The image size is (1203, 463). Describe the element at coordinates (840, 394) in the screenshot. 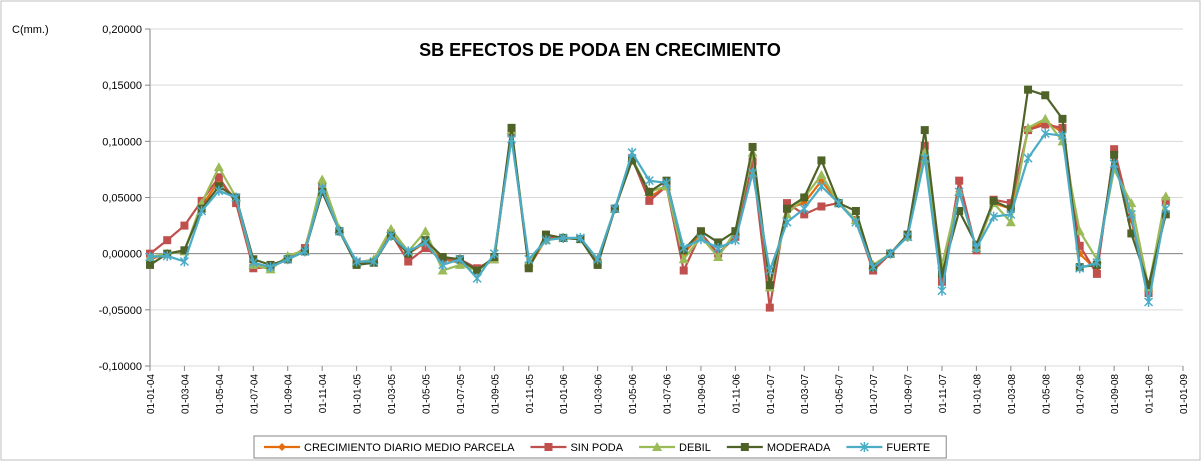

I see `x-tick-label: 01-05-07` at that location.